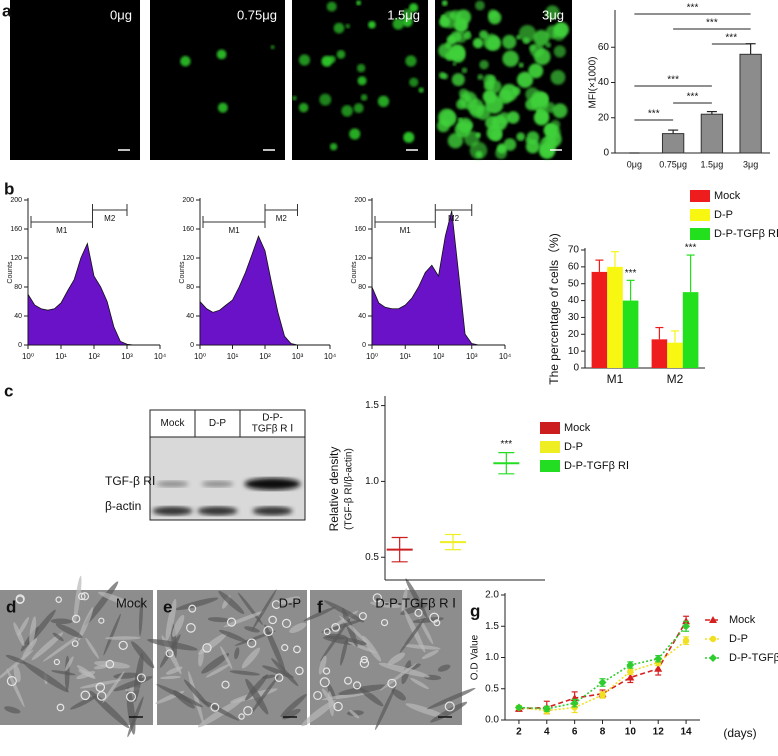  I want to click on legend-label: D-P-TGFβ R Ⅰ, so click(753, 658).